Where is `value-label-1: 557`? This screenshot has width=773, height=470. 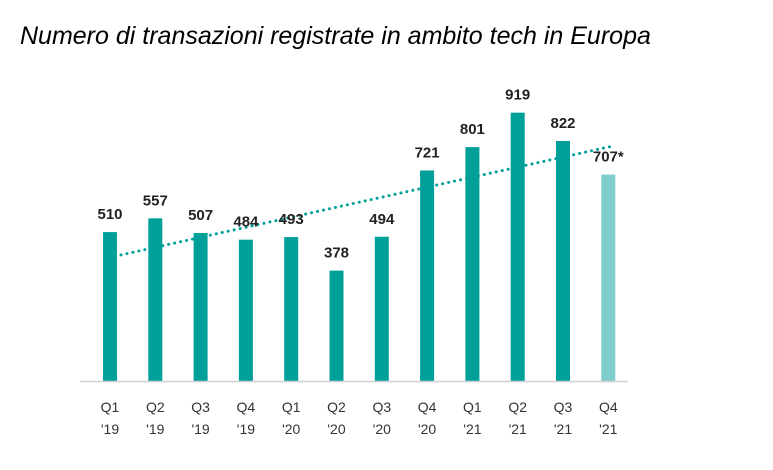 value-label-1: 557 is located at coordinates (155, 200).